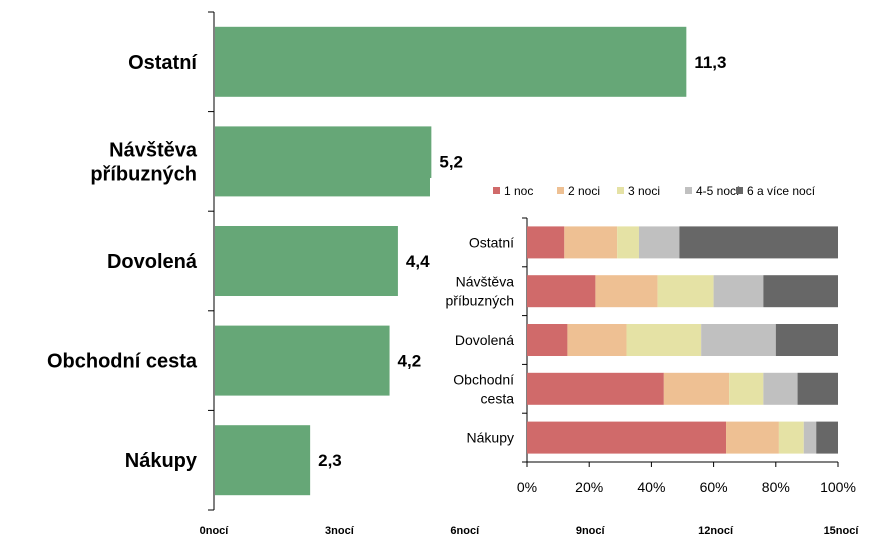  Describe the element at coordinates (485, 282) in the screenshot. I see `inset-category-label: Návštěva` at that location.